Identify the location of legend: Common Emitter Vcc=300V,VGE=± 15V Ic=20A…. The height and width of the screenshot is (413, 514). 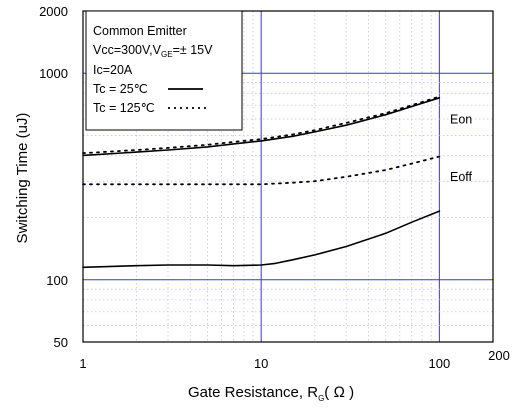
(164, 70).